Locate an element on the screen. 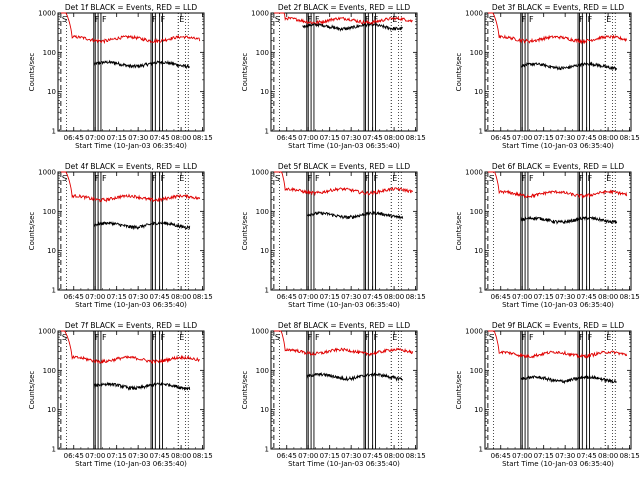 The image size is (640, 480). panel-title: Det 3f BLACK = Events, RED = LLD is located at coordinates (558, 7).